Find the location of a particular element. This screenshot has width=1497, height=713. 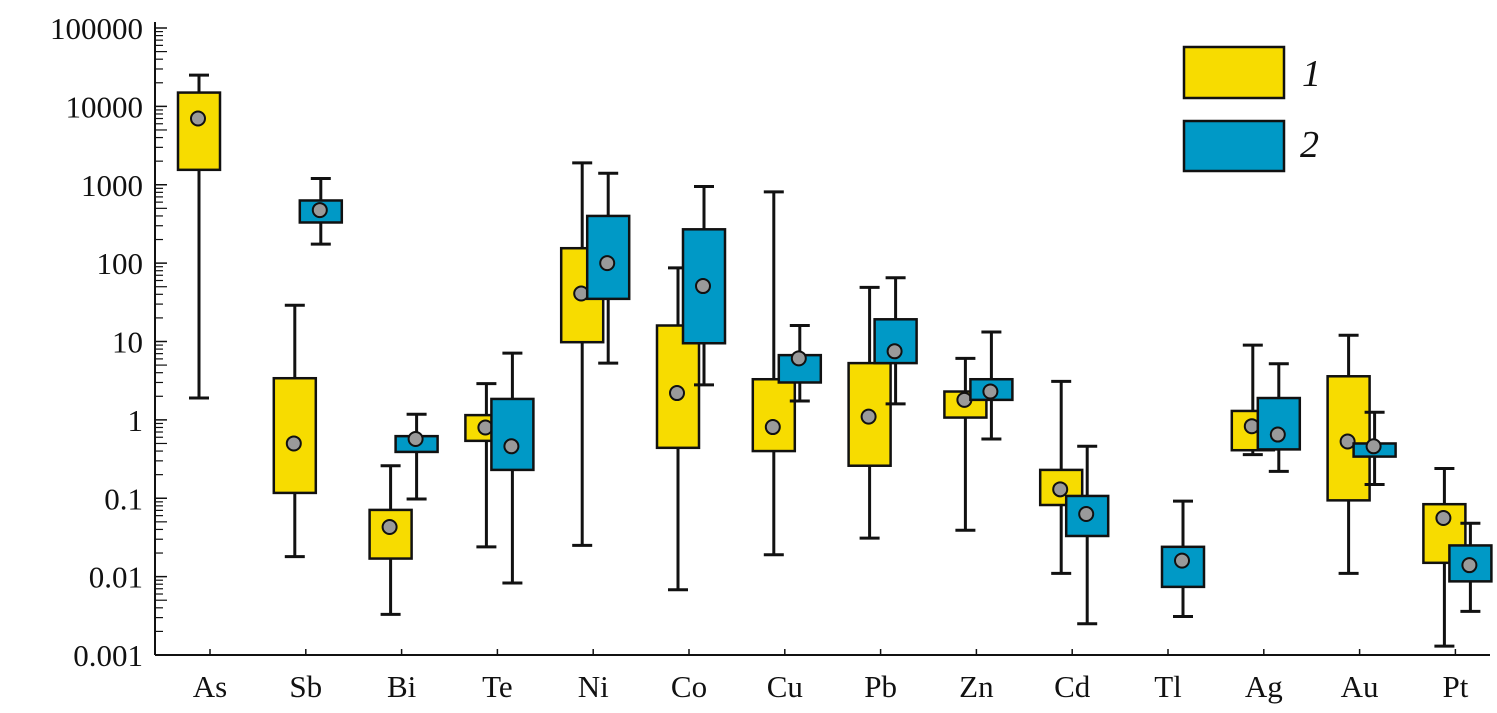

x-tick-label: Au is located at coordinates (1360, 686).